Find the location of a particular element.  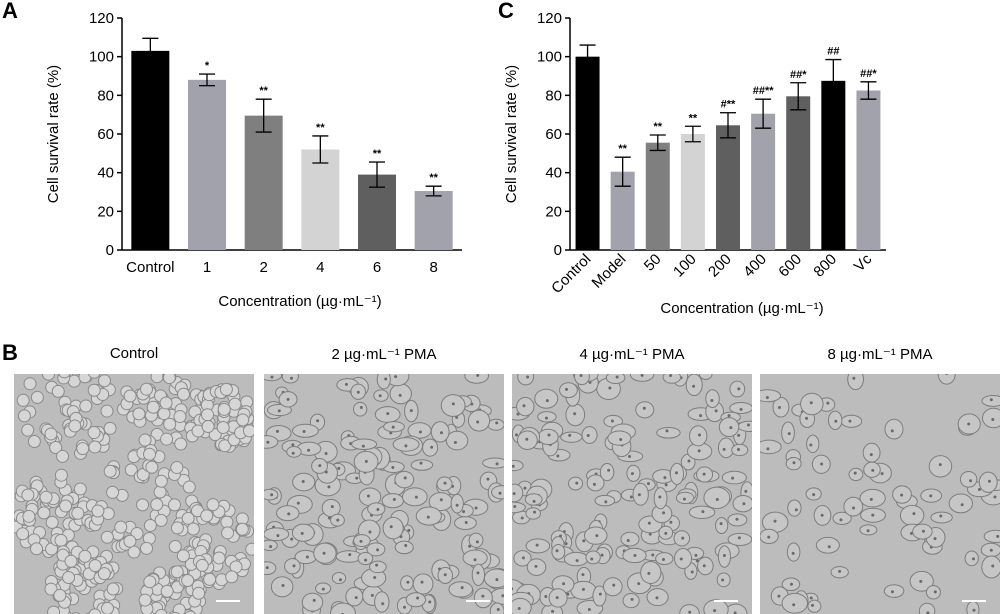

y-tick-label: 40 is located at coordinates (105, 173).